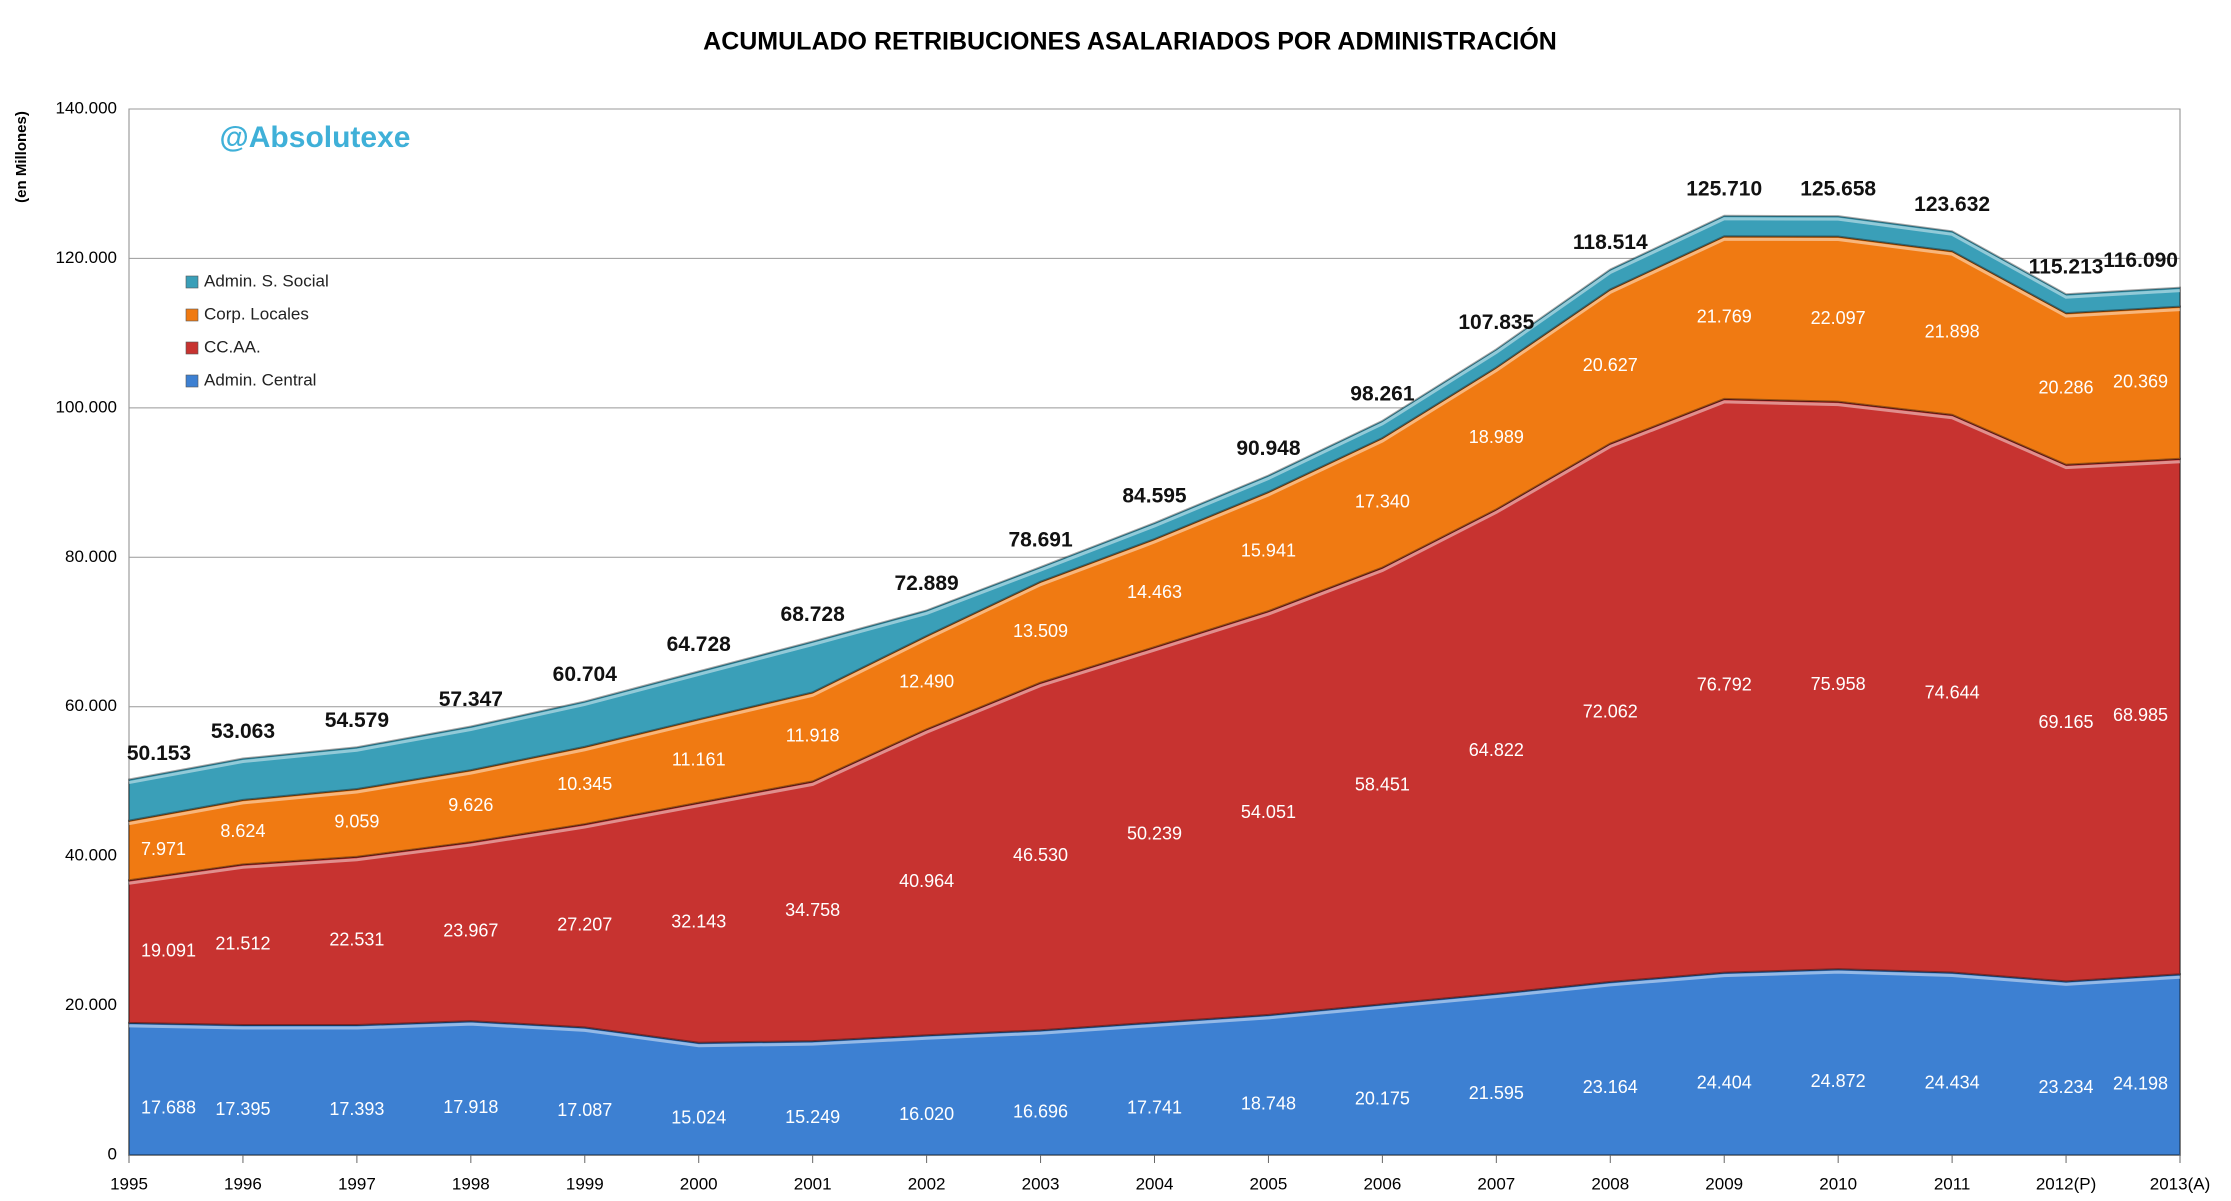  Describe the element at coordinates (21, 157) in the screenshot. I see `y-axis-label: (en Millones)` at that location.